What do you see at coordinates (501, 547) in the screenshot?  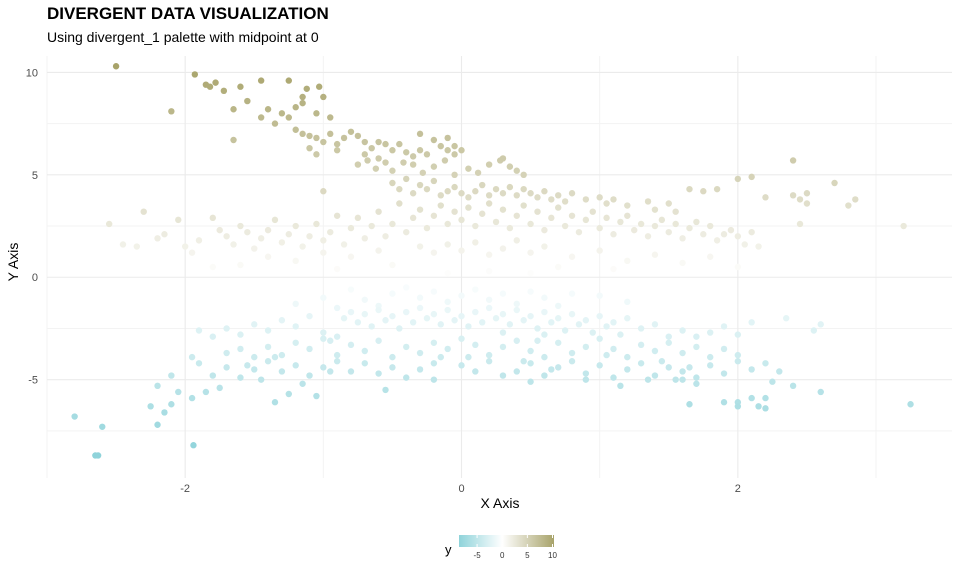 I see `color-legend: y -5 0 5 10` at bounding box center [501, 547].